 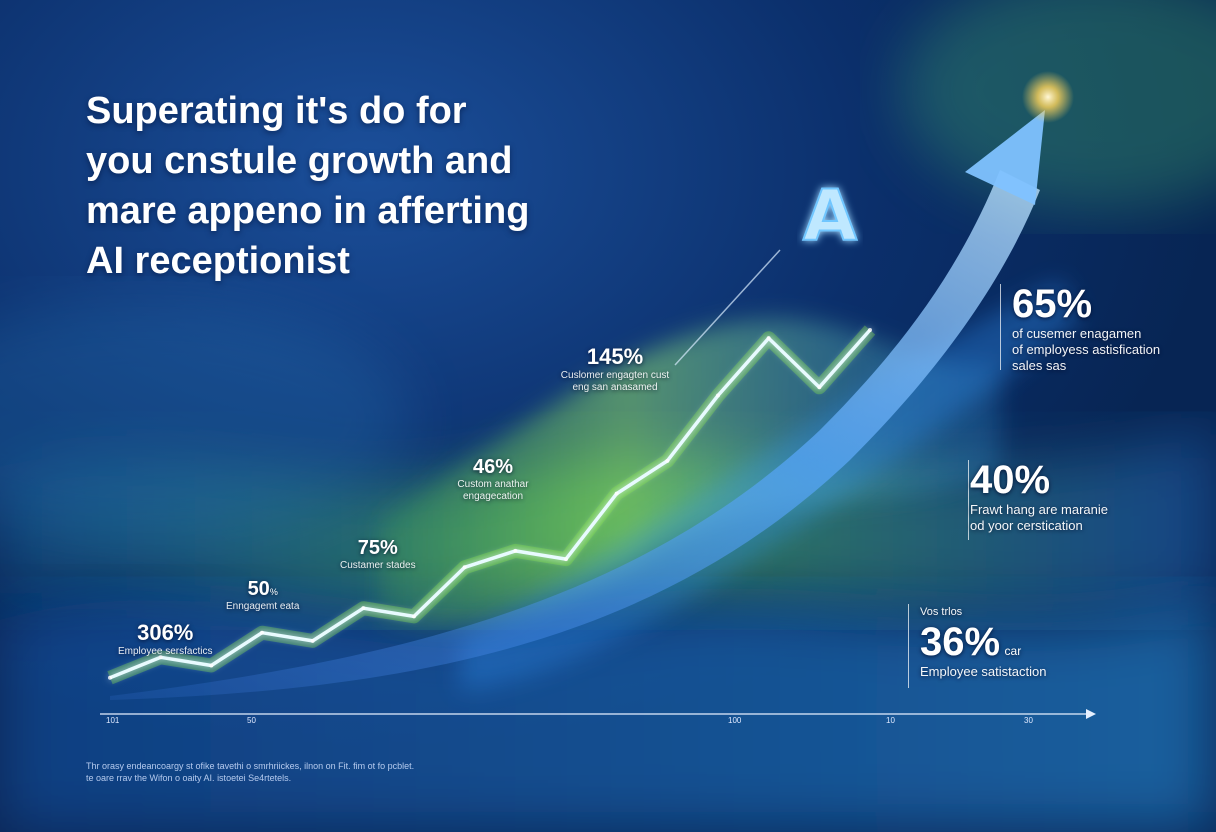 What do you see at coordinates (1028, 720) in the screenshot?
I see `x-tick-label: 30` at bounding box center [1028, 720].